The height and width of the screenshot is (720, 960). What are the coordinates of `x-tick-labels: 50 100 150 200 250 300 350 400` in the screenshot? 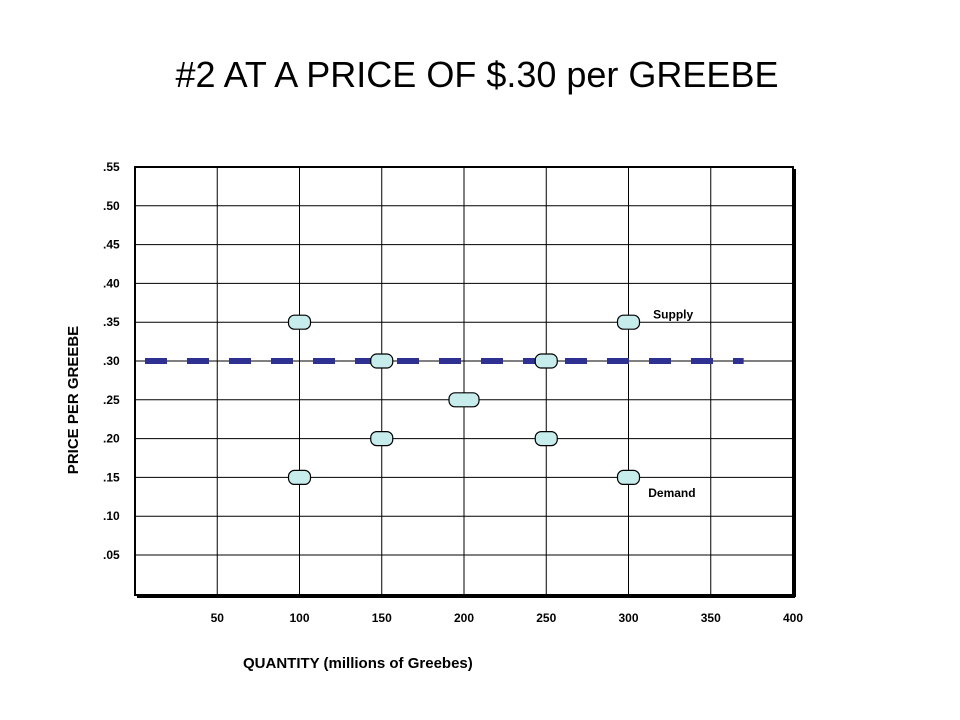 It's located at (507, 618).